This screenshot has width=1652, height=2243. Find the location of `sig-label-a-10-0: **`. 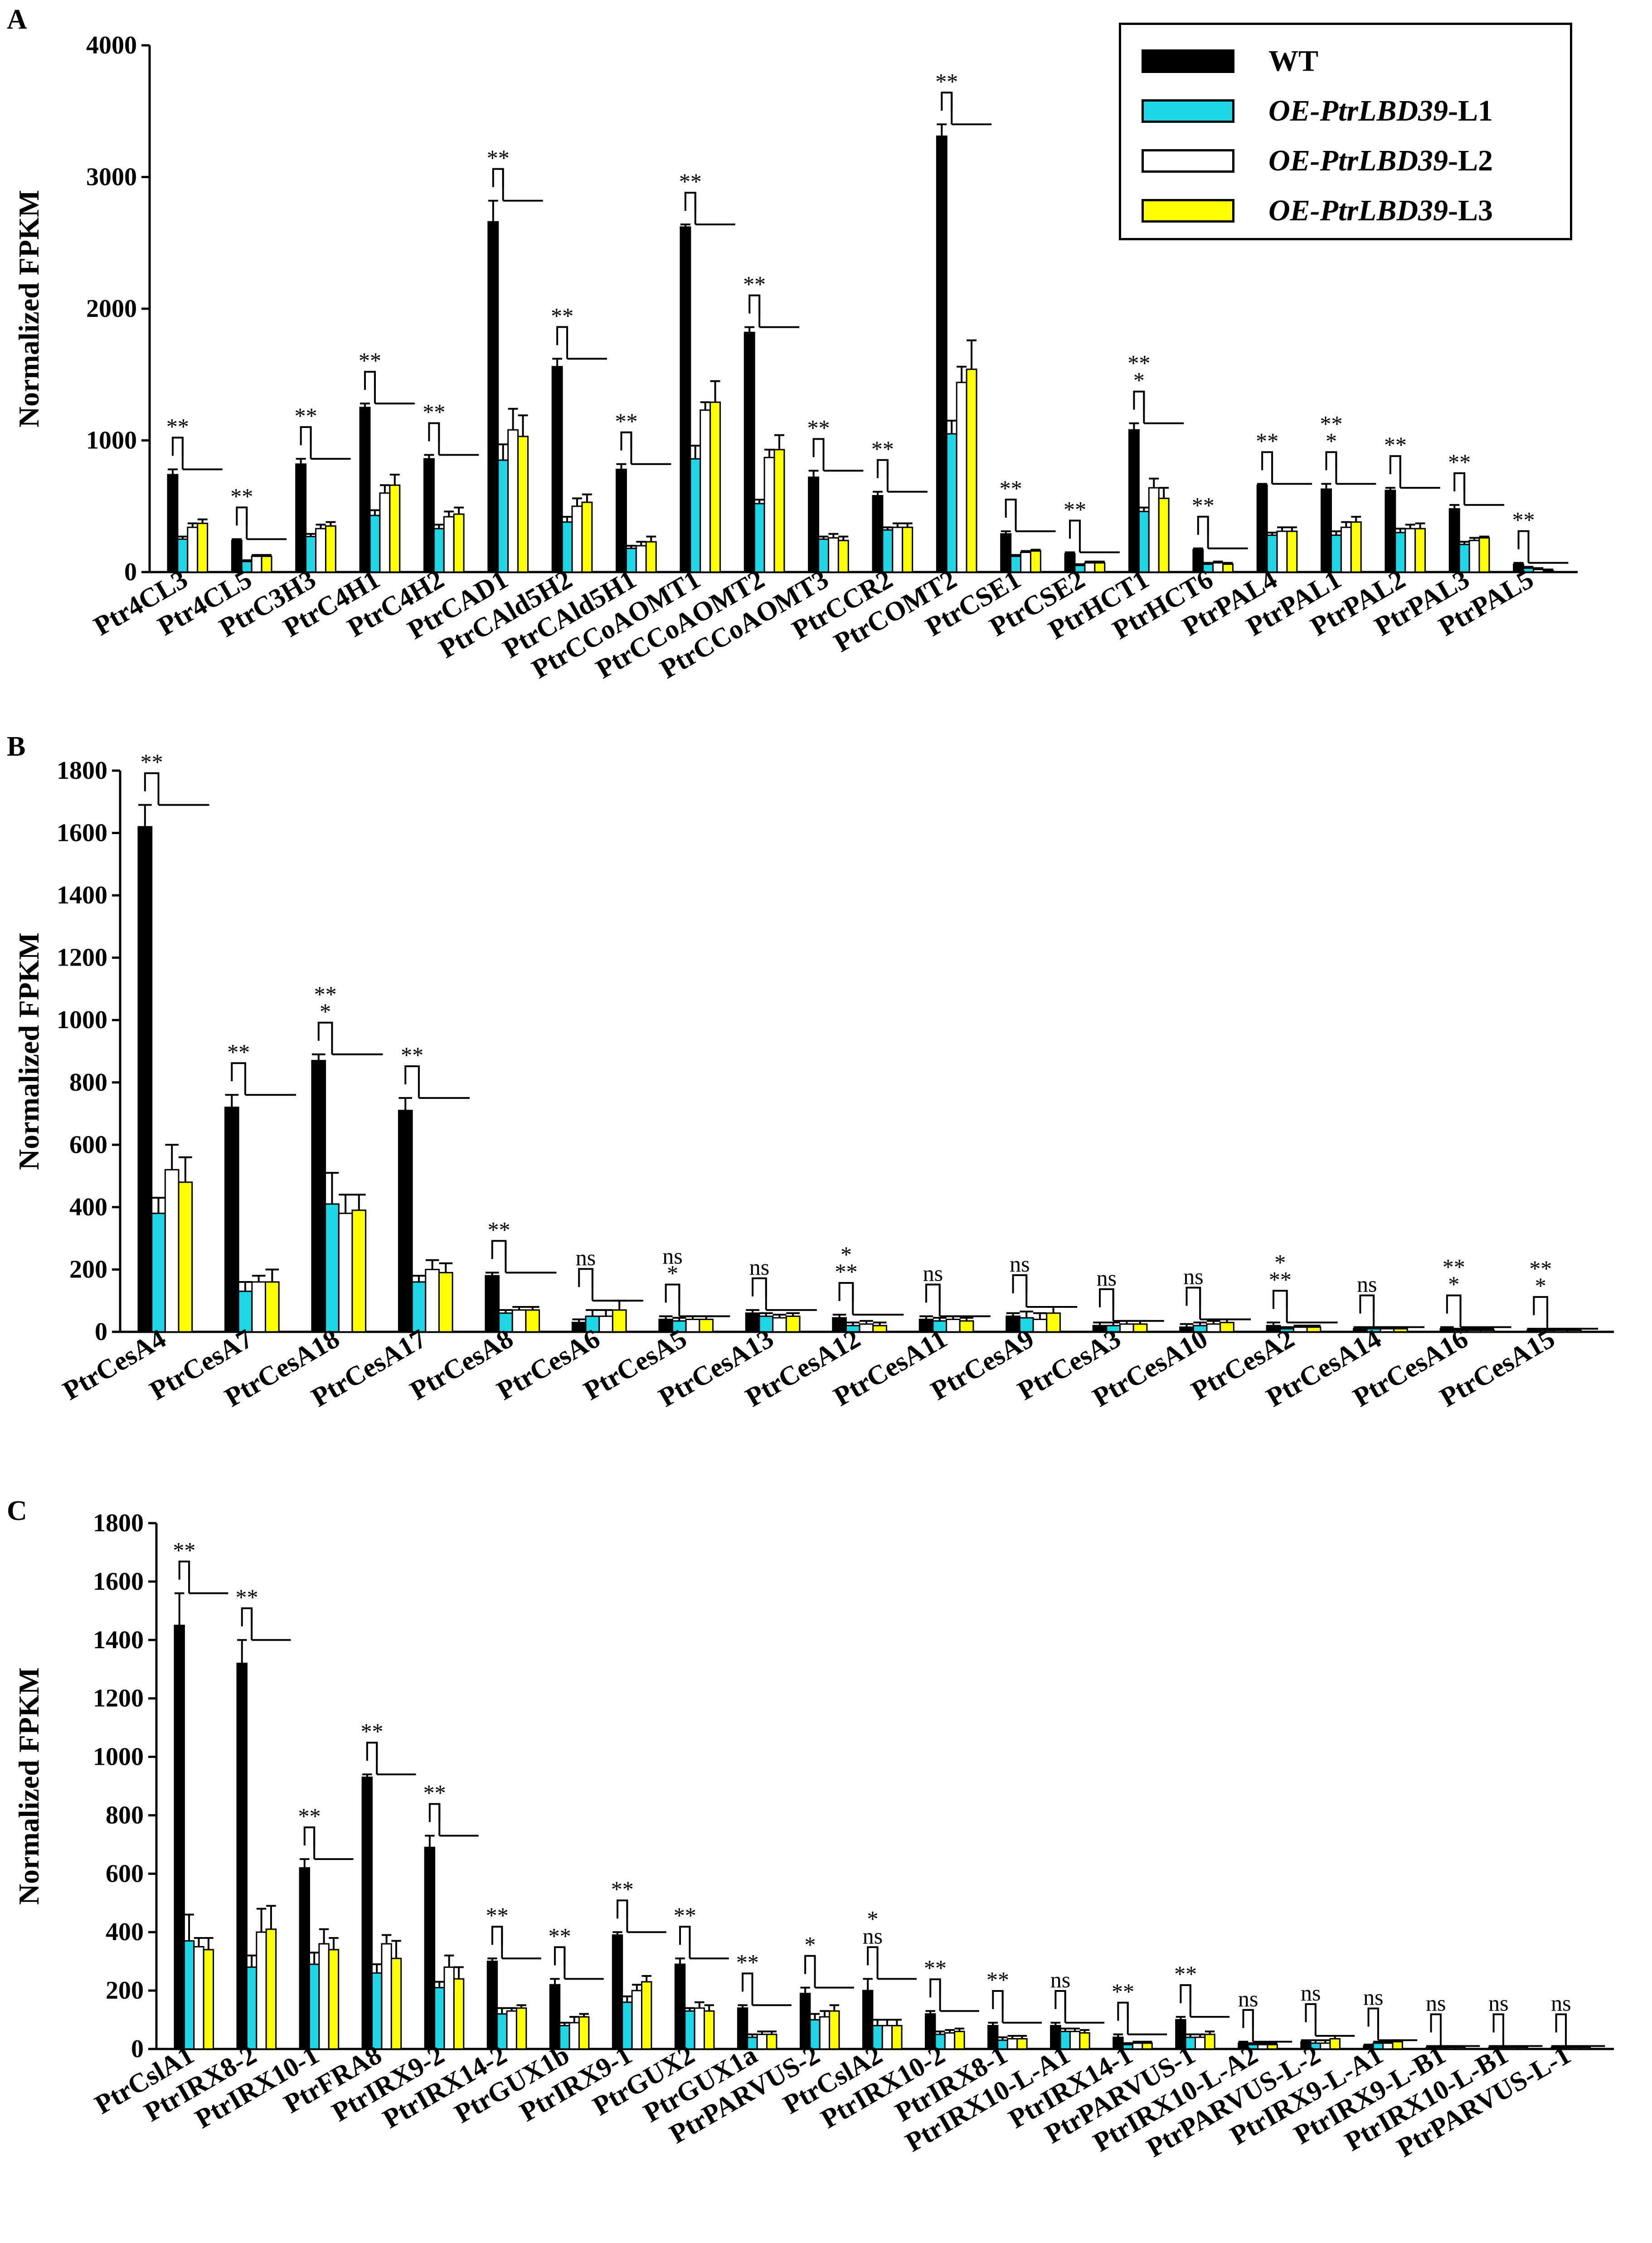

sig-label-a-10-0: ** is located at coordinates (819, 428).